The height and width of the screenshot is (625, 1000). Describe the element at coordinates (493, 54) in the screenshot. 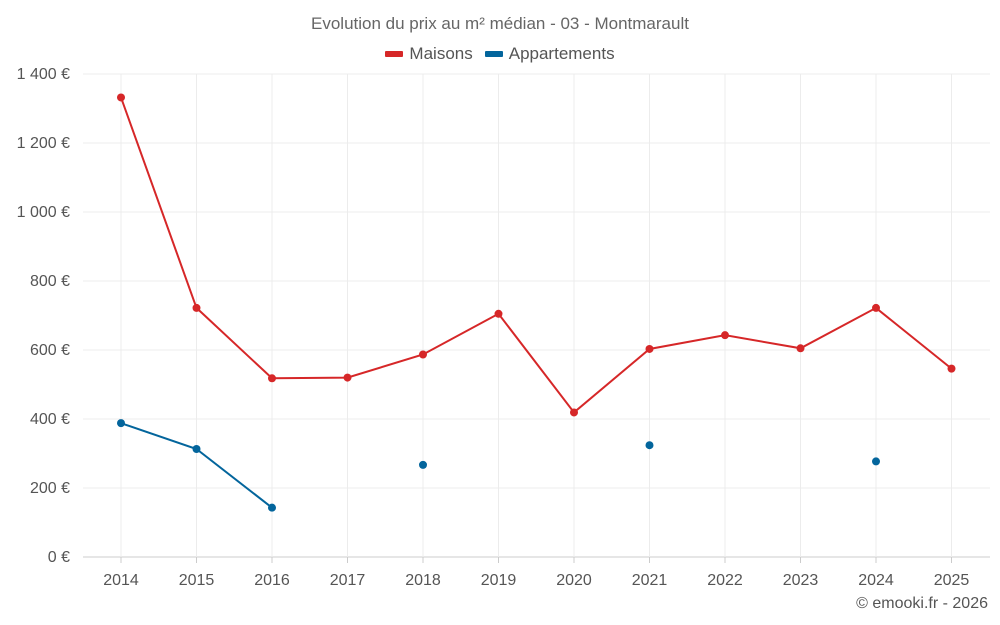

I see `legend-swatch-appartements` at that location.